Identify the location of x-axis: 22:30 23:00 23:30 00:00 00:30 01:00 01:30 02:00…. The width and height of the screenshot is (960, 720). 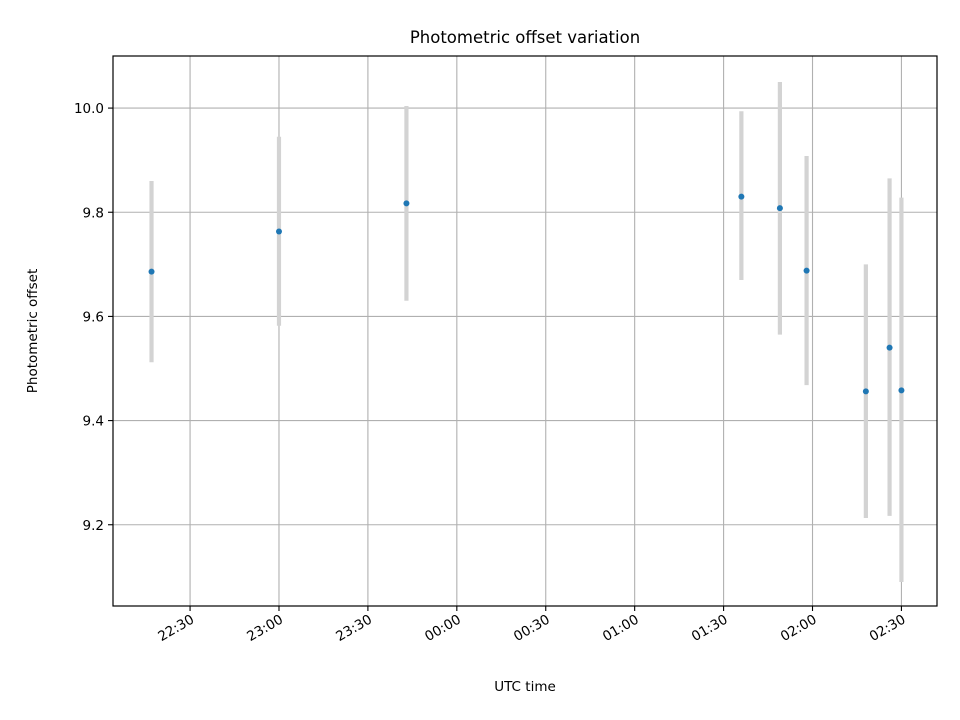
(531, 625).